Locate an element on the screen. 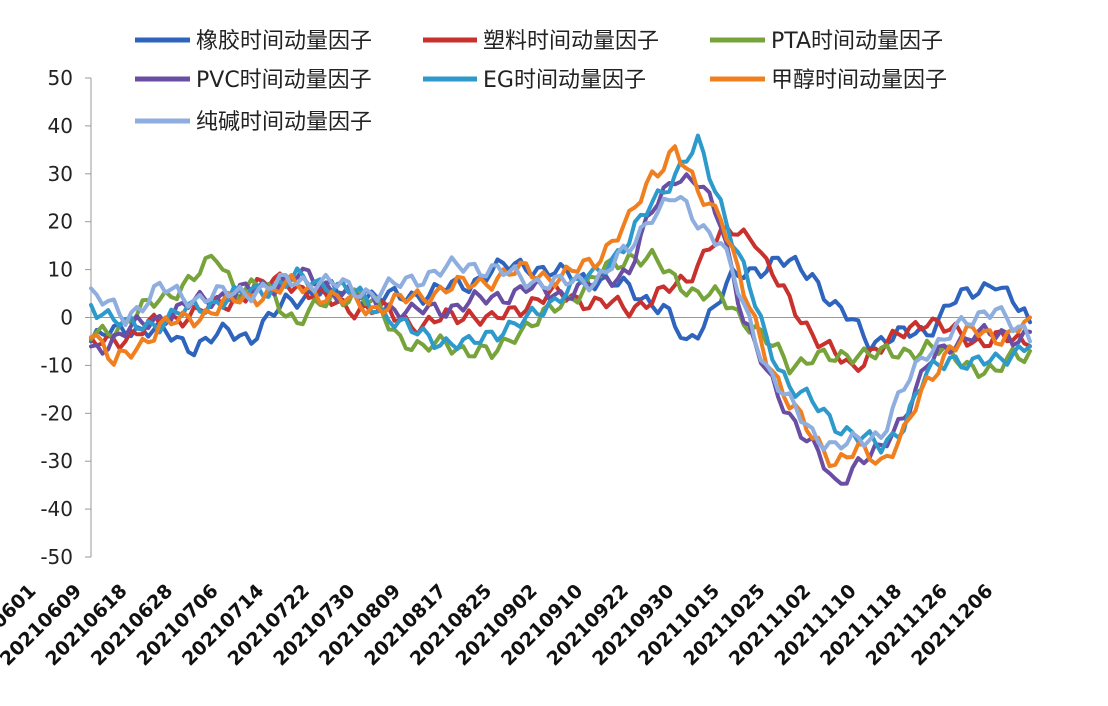  y-tick-label: -10 is located at coordinates (56, 365).